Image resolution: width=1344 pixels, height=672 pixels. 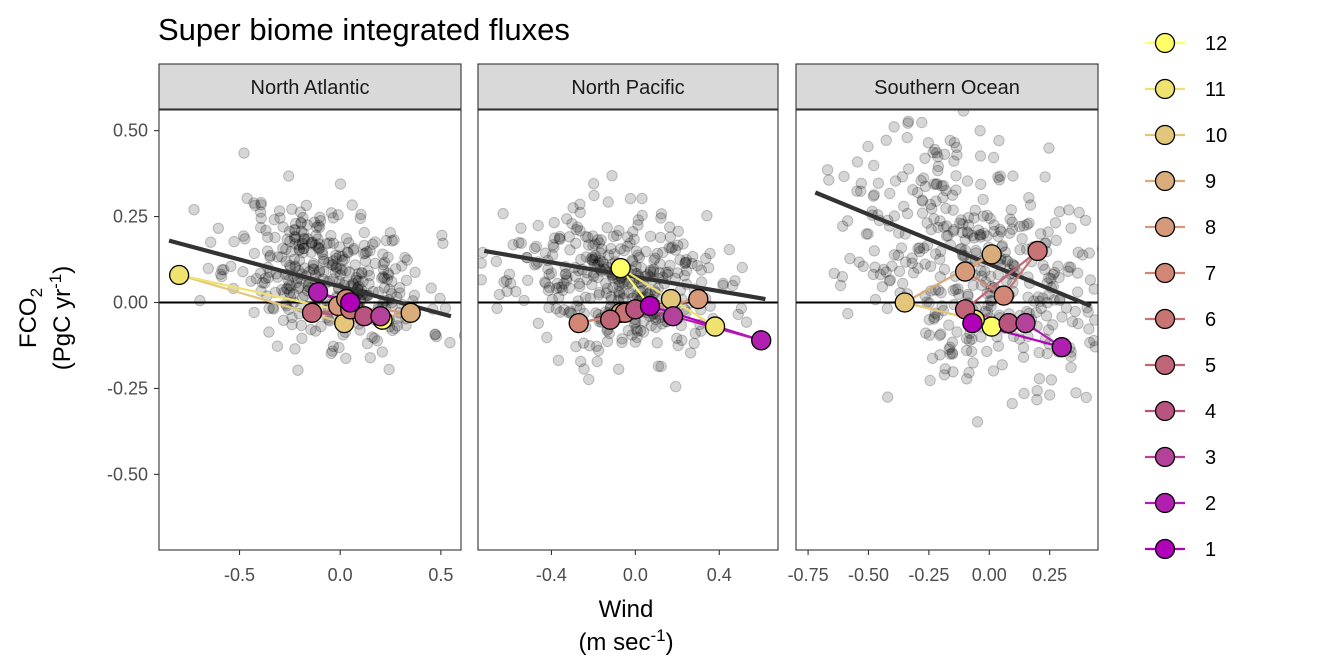 I want to click on panel-strip-label: Southern Ocean, so click(x=947, y=88).